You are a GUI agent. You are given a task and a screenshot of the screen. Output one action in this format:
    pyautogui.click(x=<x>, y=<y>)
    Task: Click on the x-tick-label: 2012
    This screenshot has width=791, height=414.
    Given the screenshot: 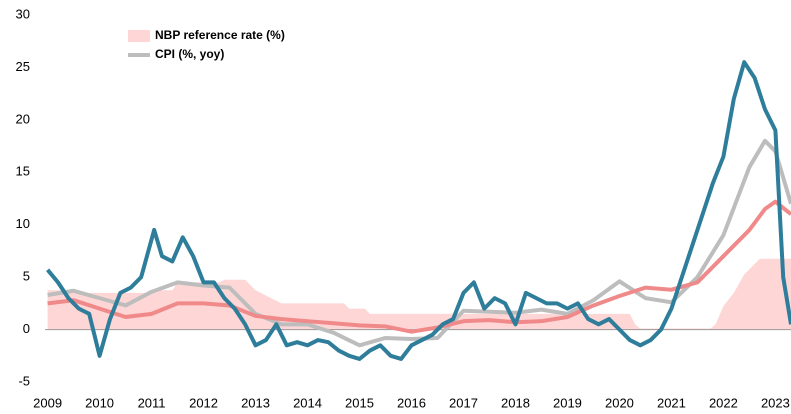 What is the action you would take?
    pyautogui.click(x=203, y=402)
    